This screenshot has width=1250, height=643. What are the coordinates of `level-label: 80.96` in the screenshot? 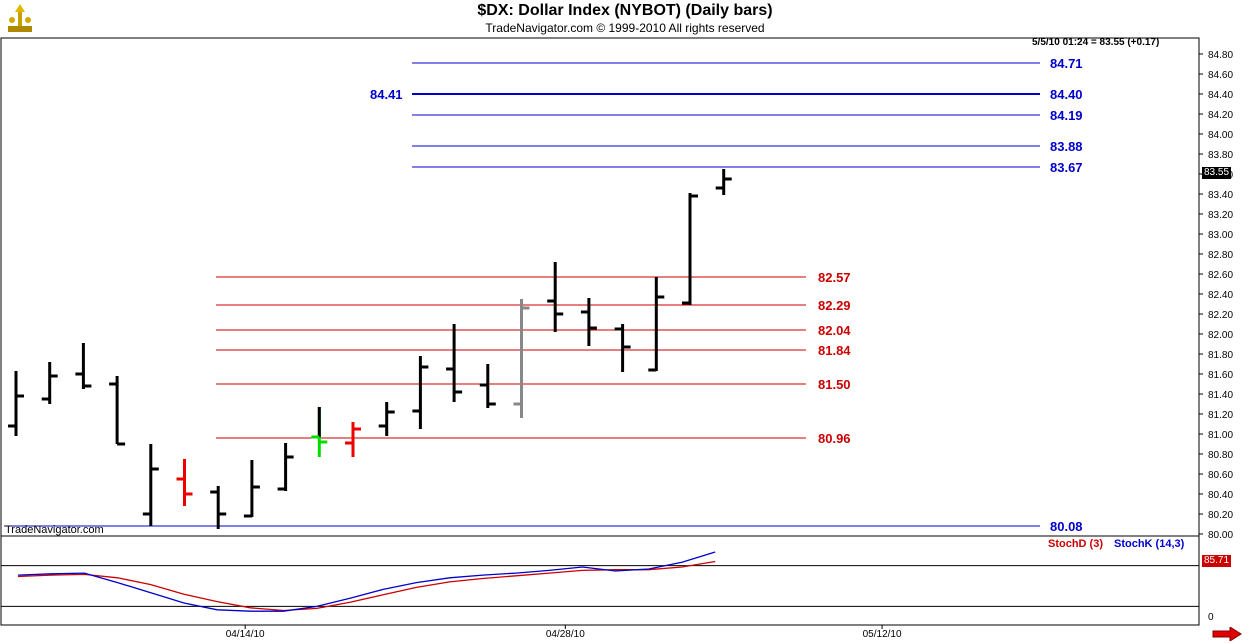 It's located at (834, 438).